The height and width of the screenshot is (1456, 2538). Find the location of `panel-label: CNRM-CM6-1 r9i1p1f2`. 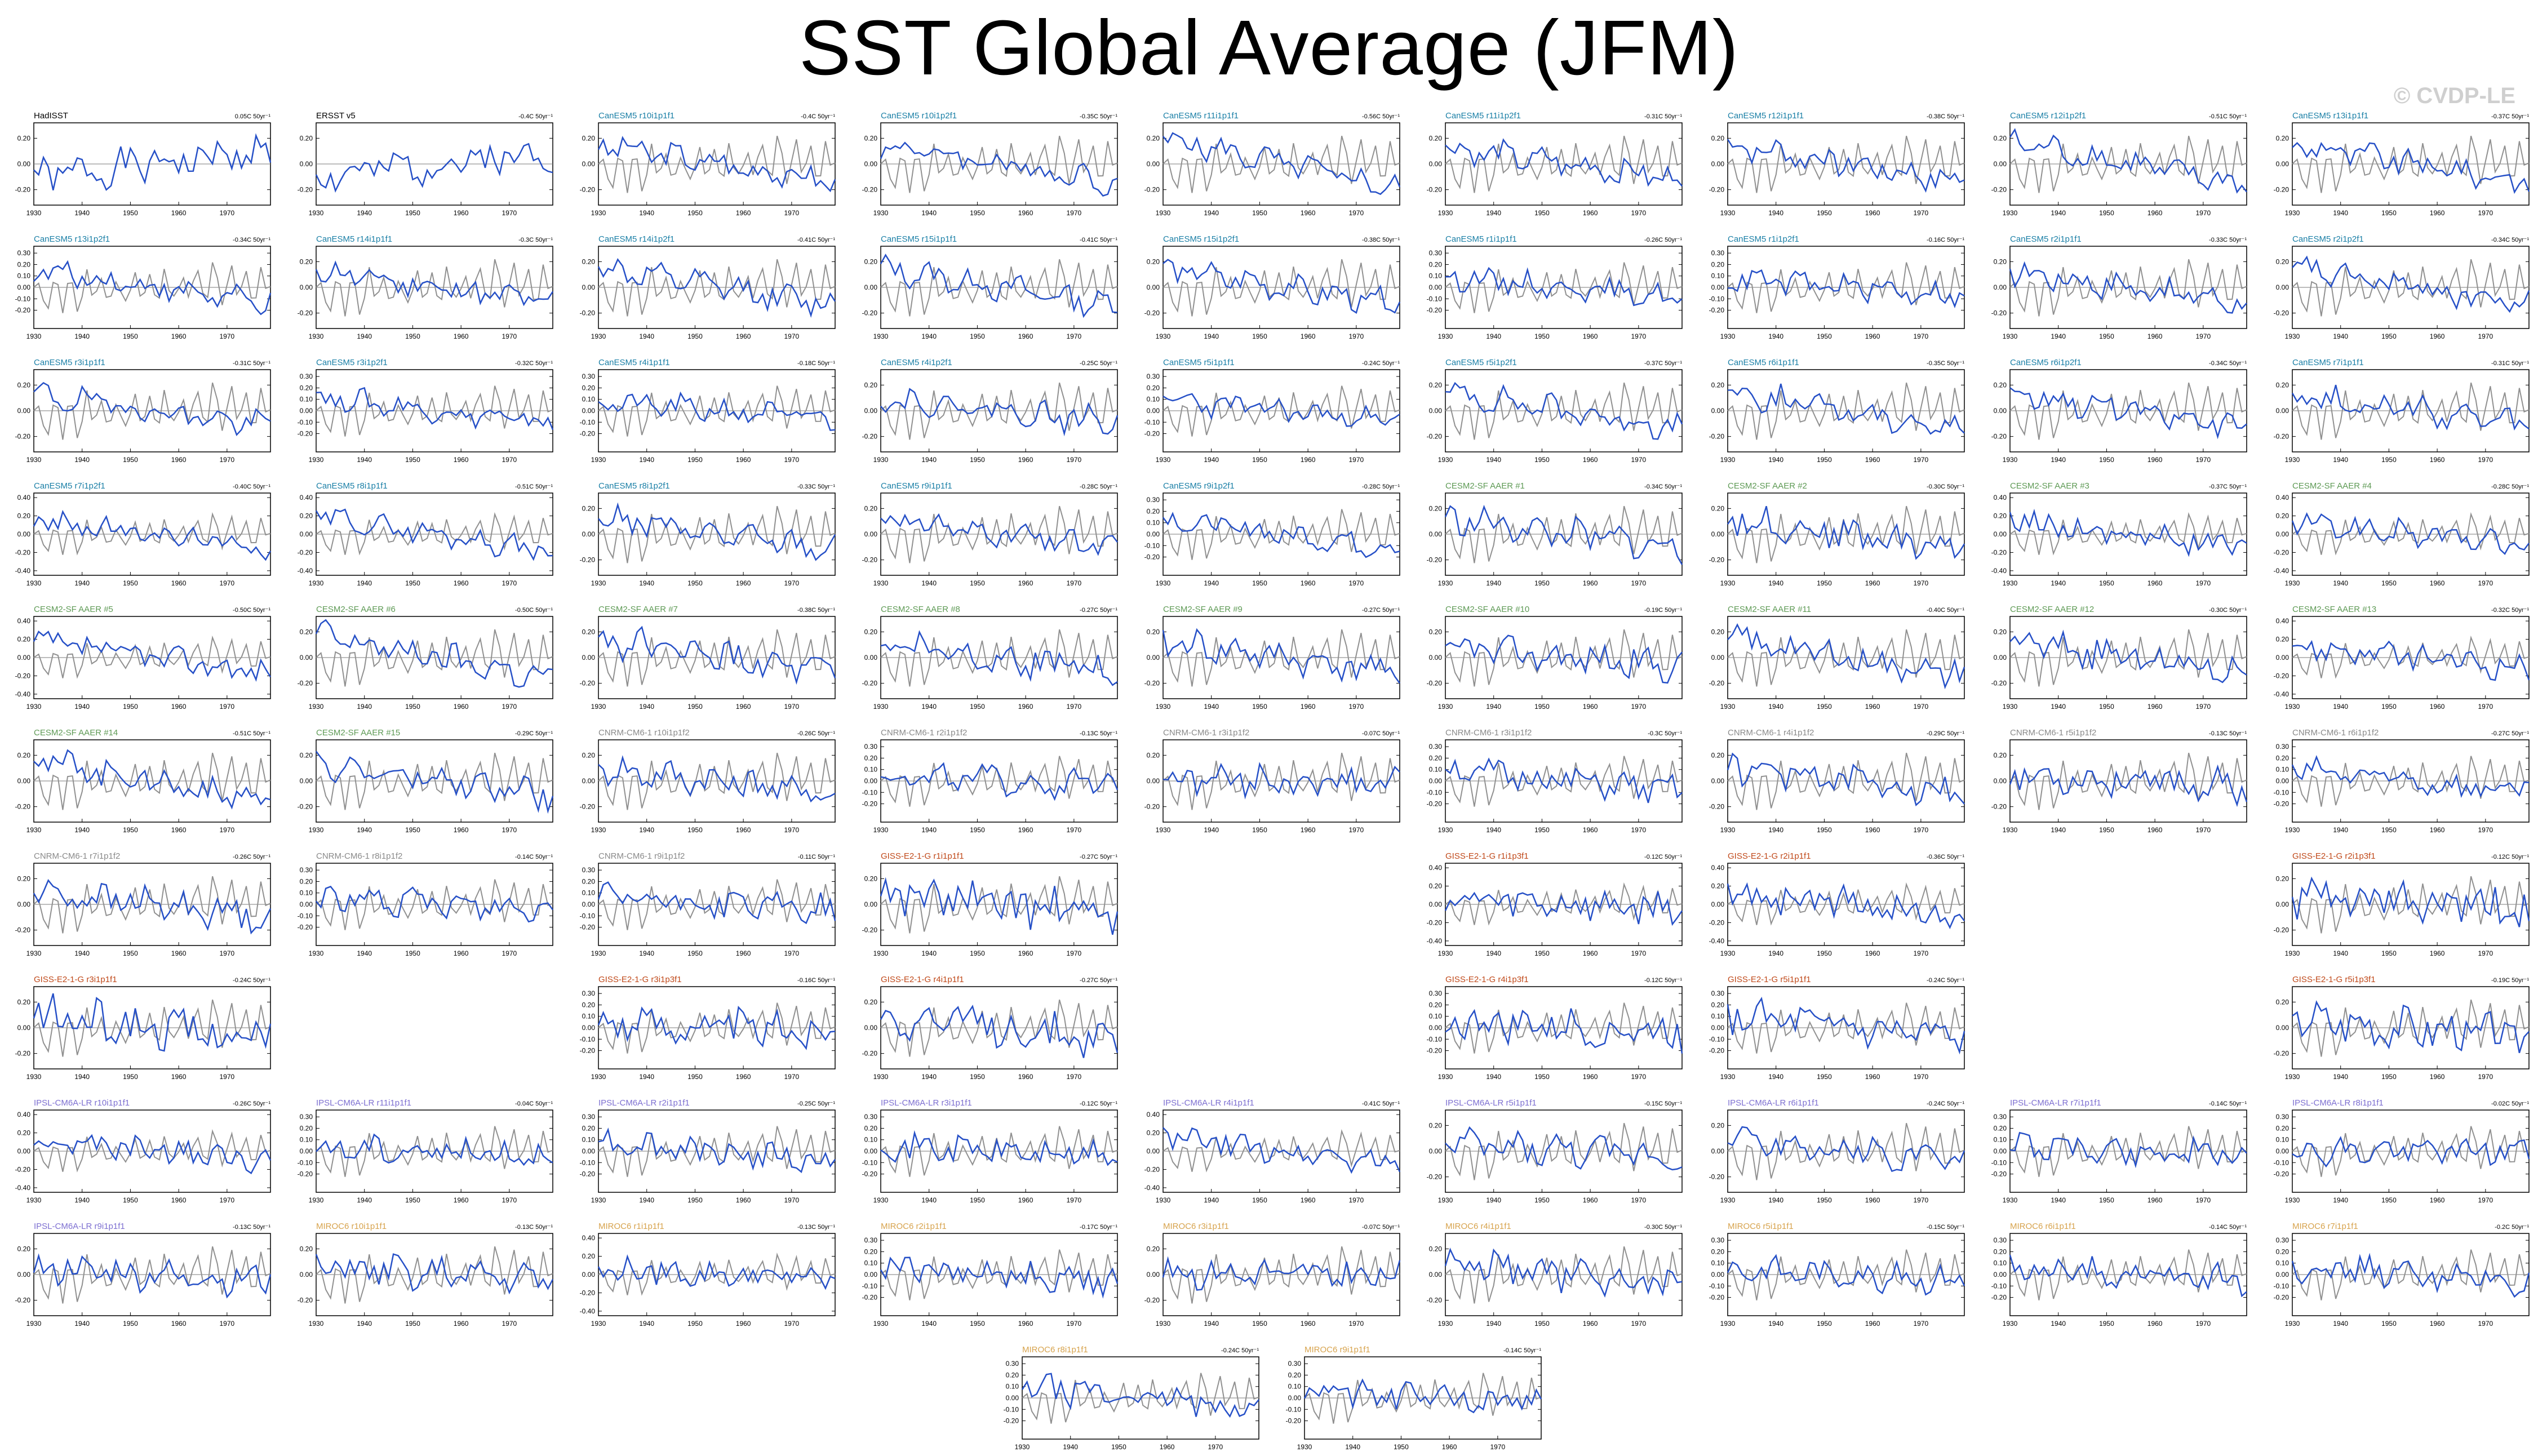

panel-label: CNRM-CM6-1 r9i1p1f2 is located at coordinates (641, 856).